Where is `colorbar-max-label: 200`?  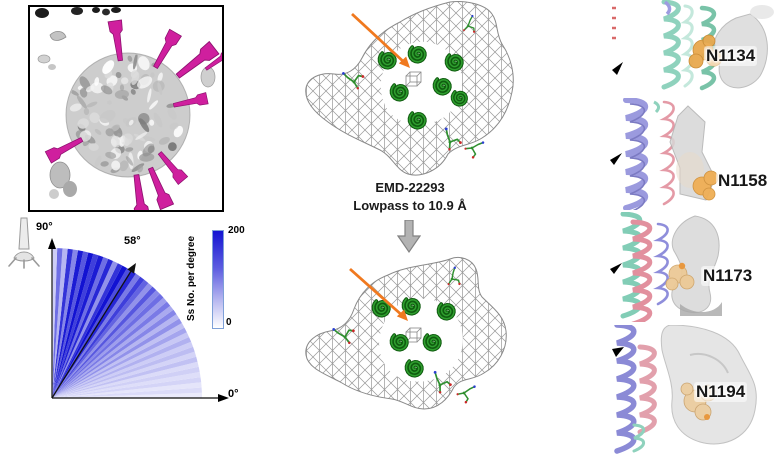
colorbar-max-label: 200 is located at coordinates (236, 230).